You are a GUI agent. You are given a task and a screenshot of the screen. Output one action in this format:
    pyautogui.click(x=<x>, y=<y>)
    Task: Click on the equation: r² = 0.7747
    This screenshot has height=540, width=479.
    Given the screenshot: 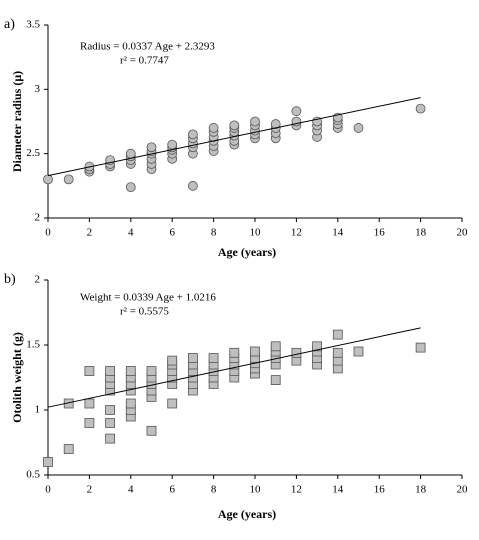 What is the action you would take?
    pyautogui.click(x=144, y=61)
    